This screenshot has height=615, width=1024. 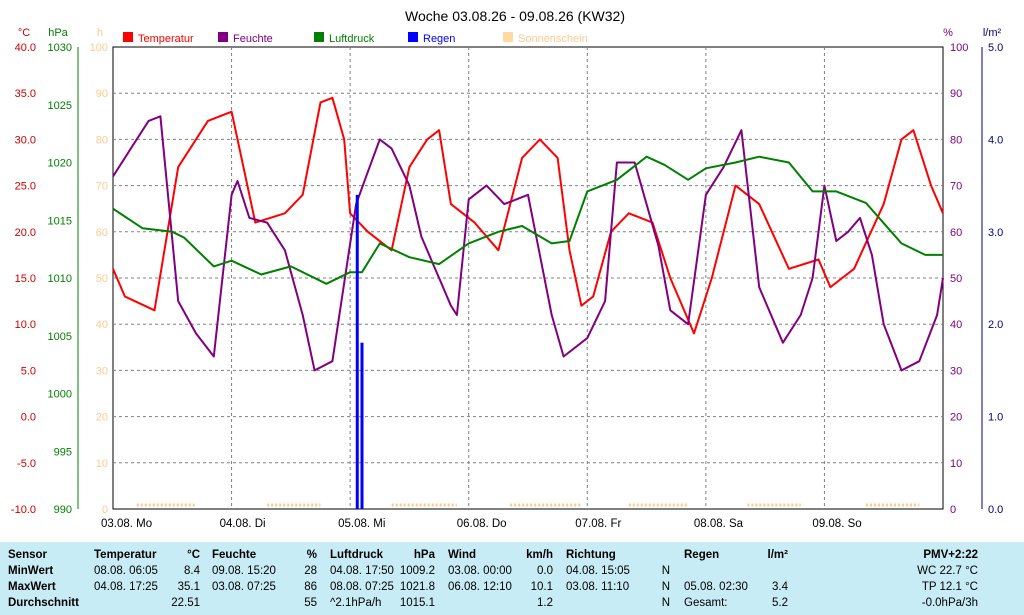 I want to click on hum-tick-label: 80, so click(x=956, y=140).